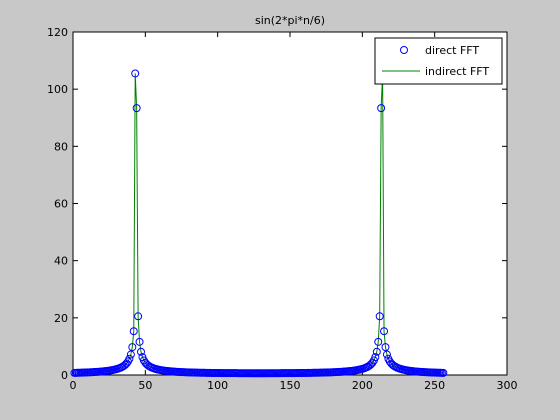 The image size is (560, 420). Describe the element at coordinates (217, 385) in the screenshot. I see `x-tick-label: 100` at that location.